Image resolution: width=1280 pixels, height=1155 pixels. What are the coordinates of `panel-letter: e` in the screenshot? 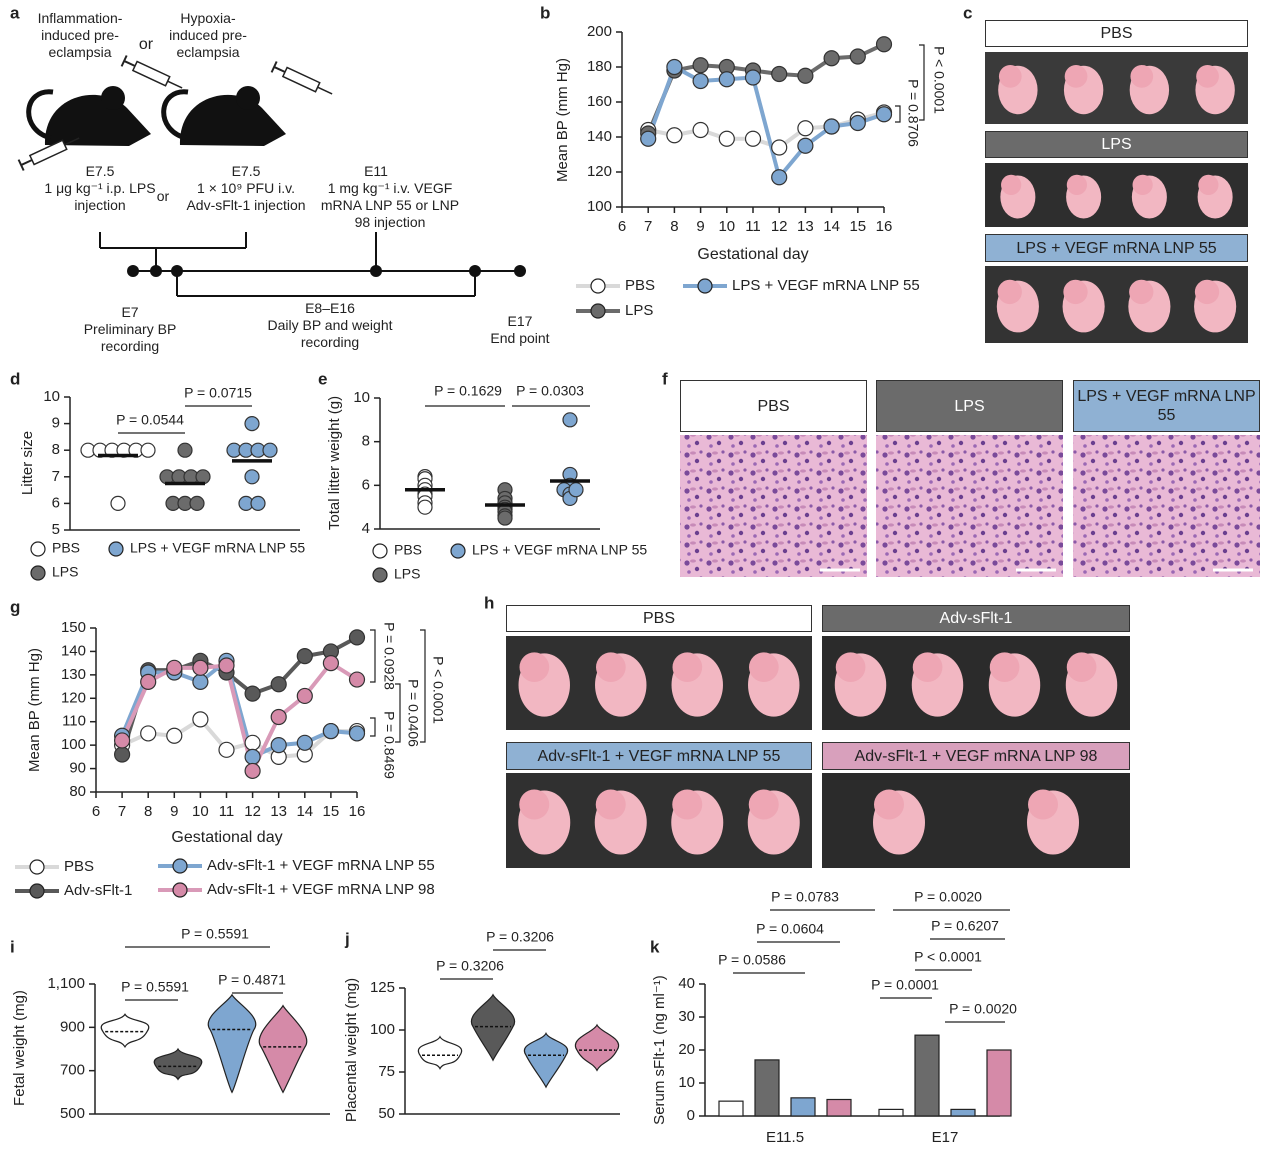 It's located at (322, 378).